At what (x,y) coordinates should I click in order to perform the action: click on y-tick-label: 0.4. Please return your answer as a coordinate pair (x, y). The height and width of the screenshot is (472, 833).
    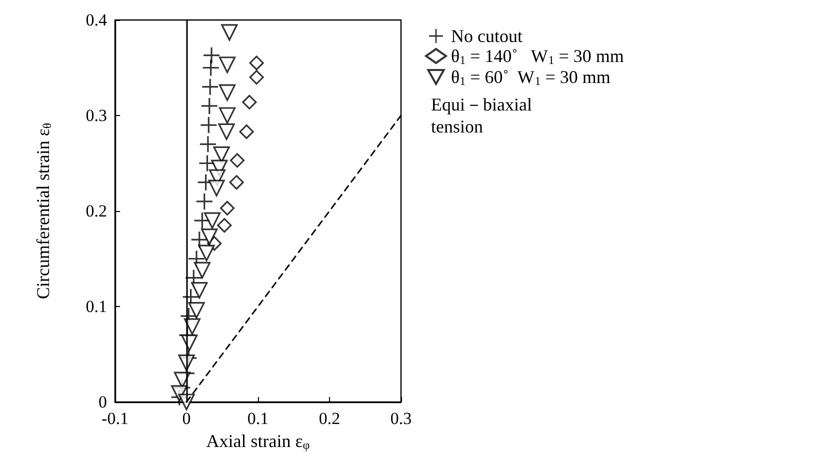
    Looking at the image, I should click on (97, 20).